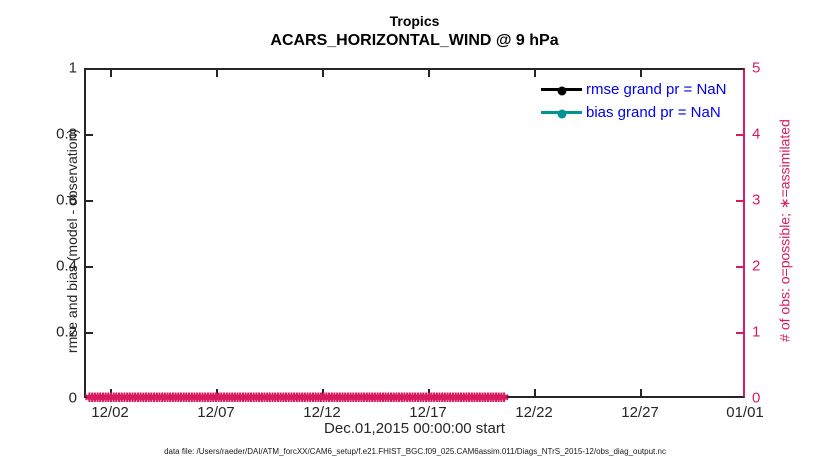 The width and height of the screenshot is (830, 470). What do you see at coordinates (216, 412) in the screenshot?
I see `xtick-12-07: 12/07` at bounding box center [216, 412].